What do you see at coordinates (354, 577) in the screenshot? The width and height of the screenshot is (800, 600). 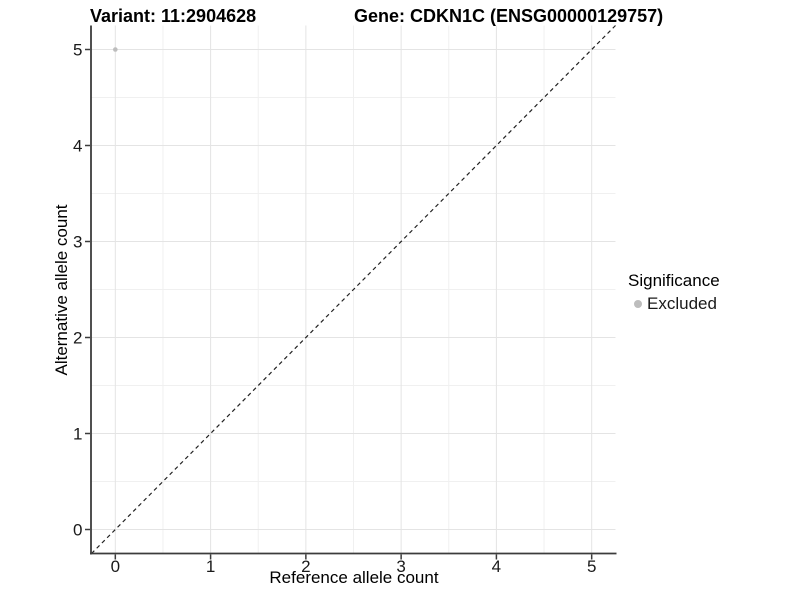 I see `x-axis-title: Reference allele count` at bounding box center [354, 577].